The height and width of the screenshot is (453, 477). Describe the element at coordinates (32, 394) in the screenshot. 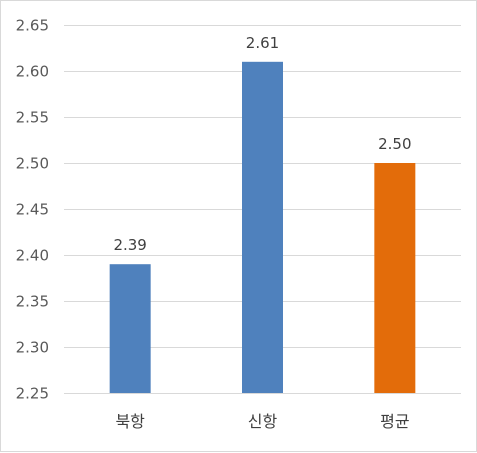

I see `y-tick-label: 2.25` at that location.